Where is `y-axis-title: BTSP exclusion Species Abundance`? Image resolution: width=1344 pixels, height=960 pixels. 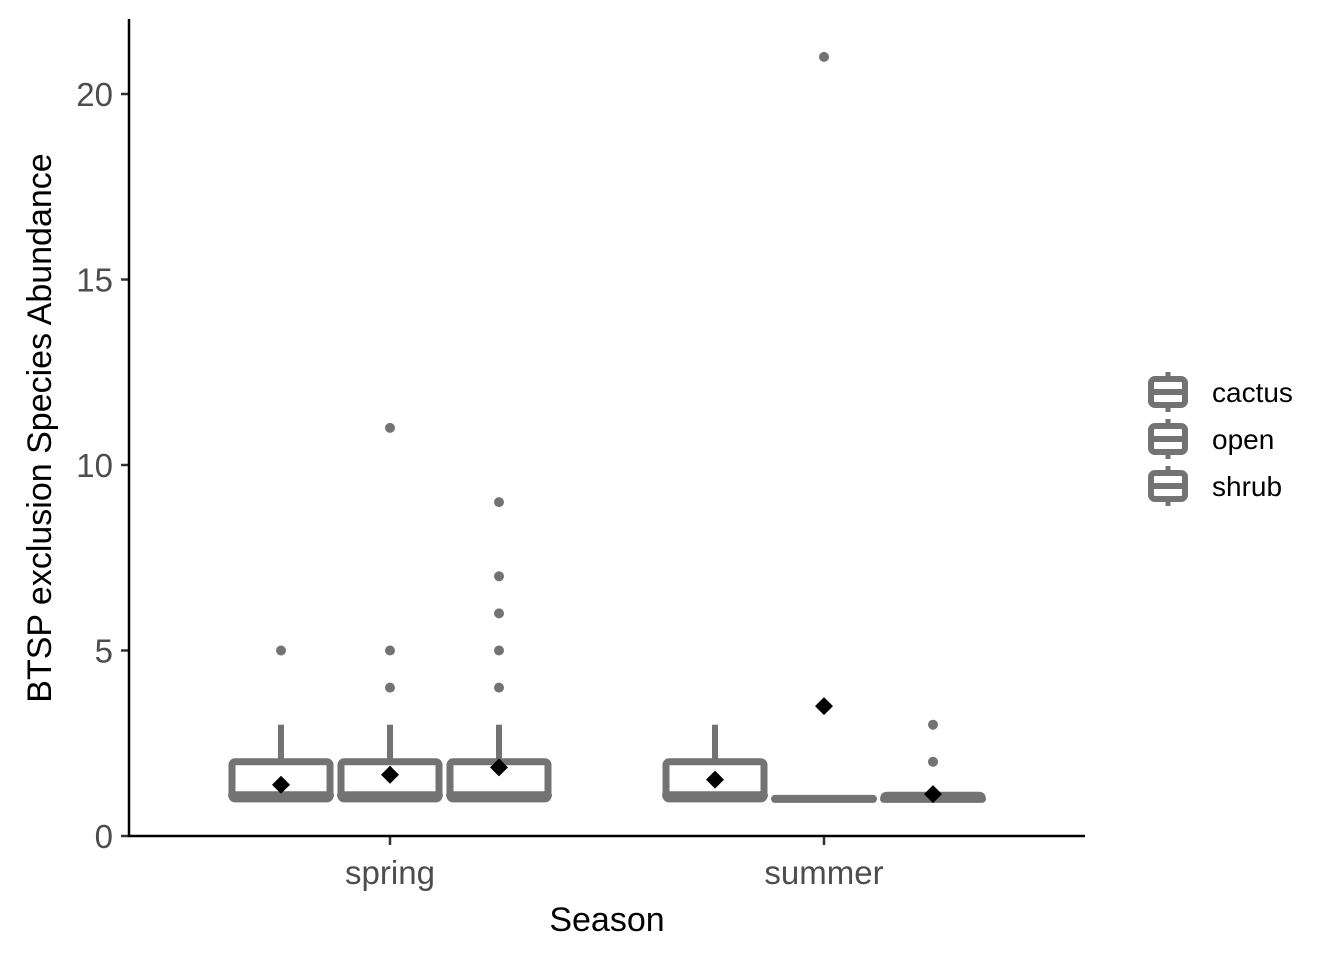
y-axis-title: BTSP exclusion Species Abundance is located at coordinates (40, 427).